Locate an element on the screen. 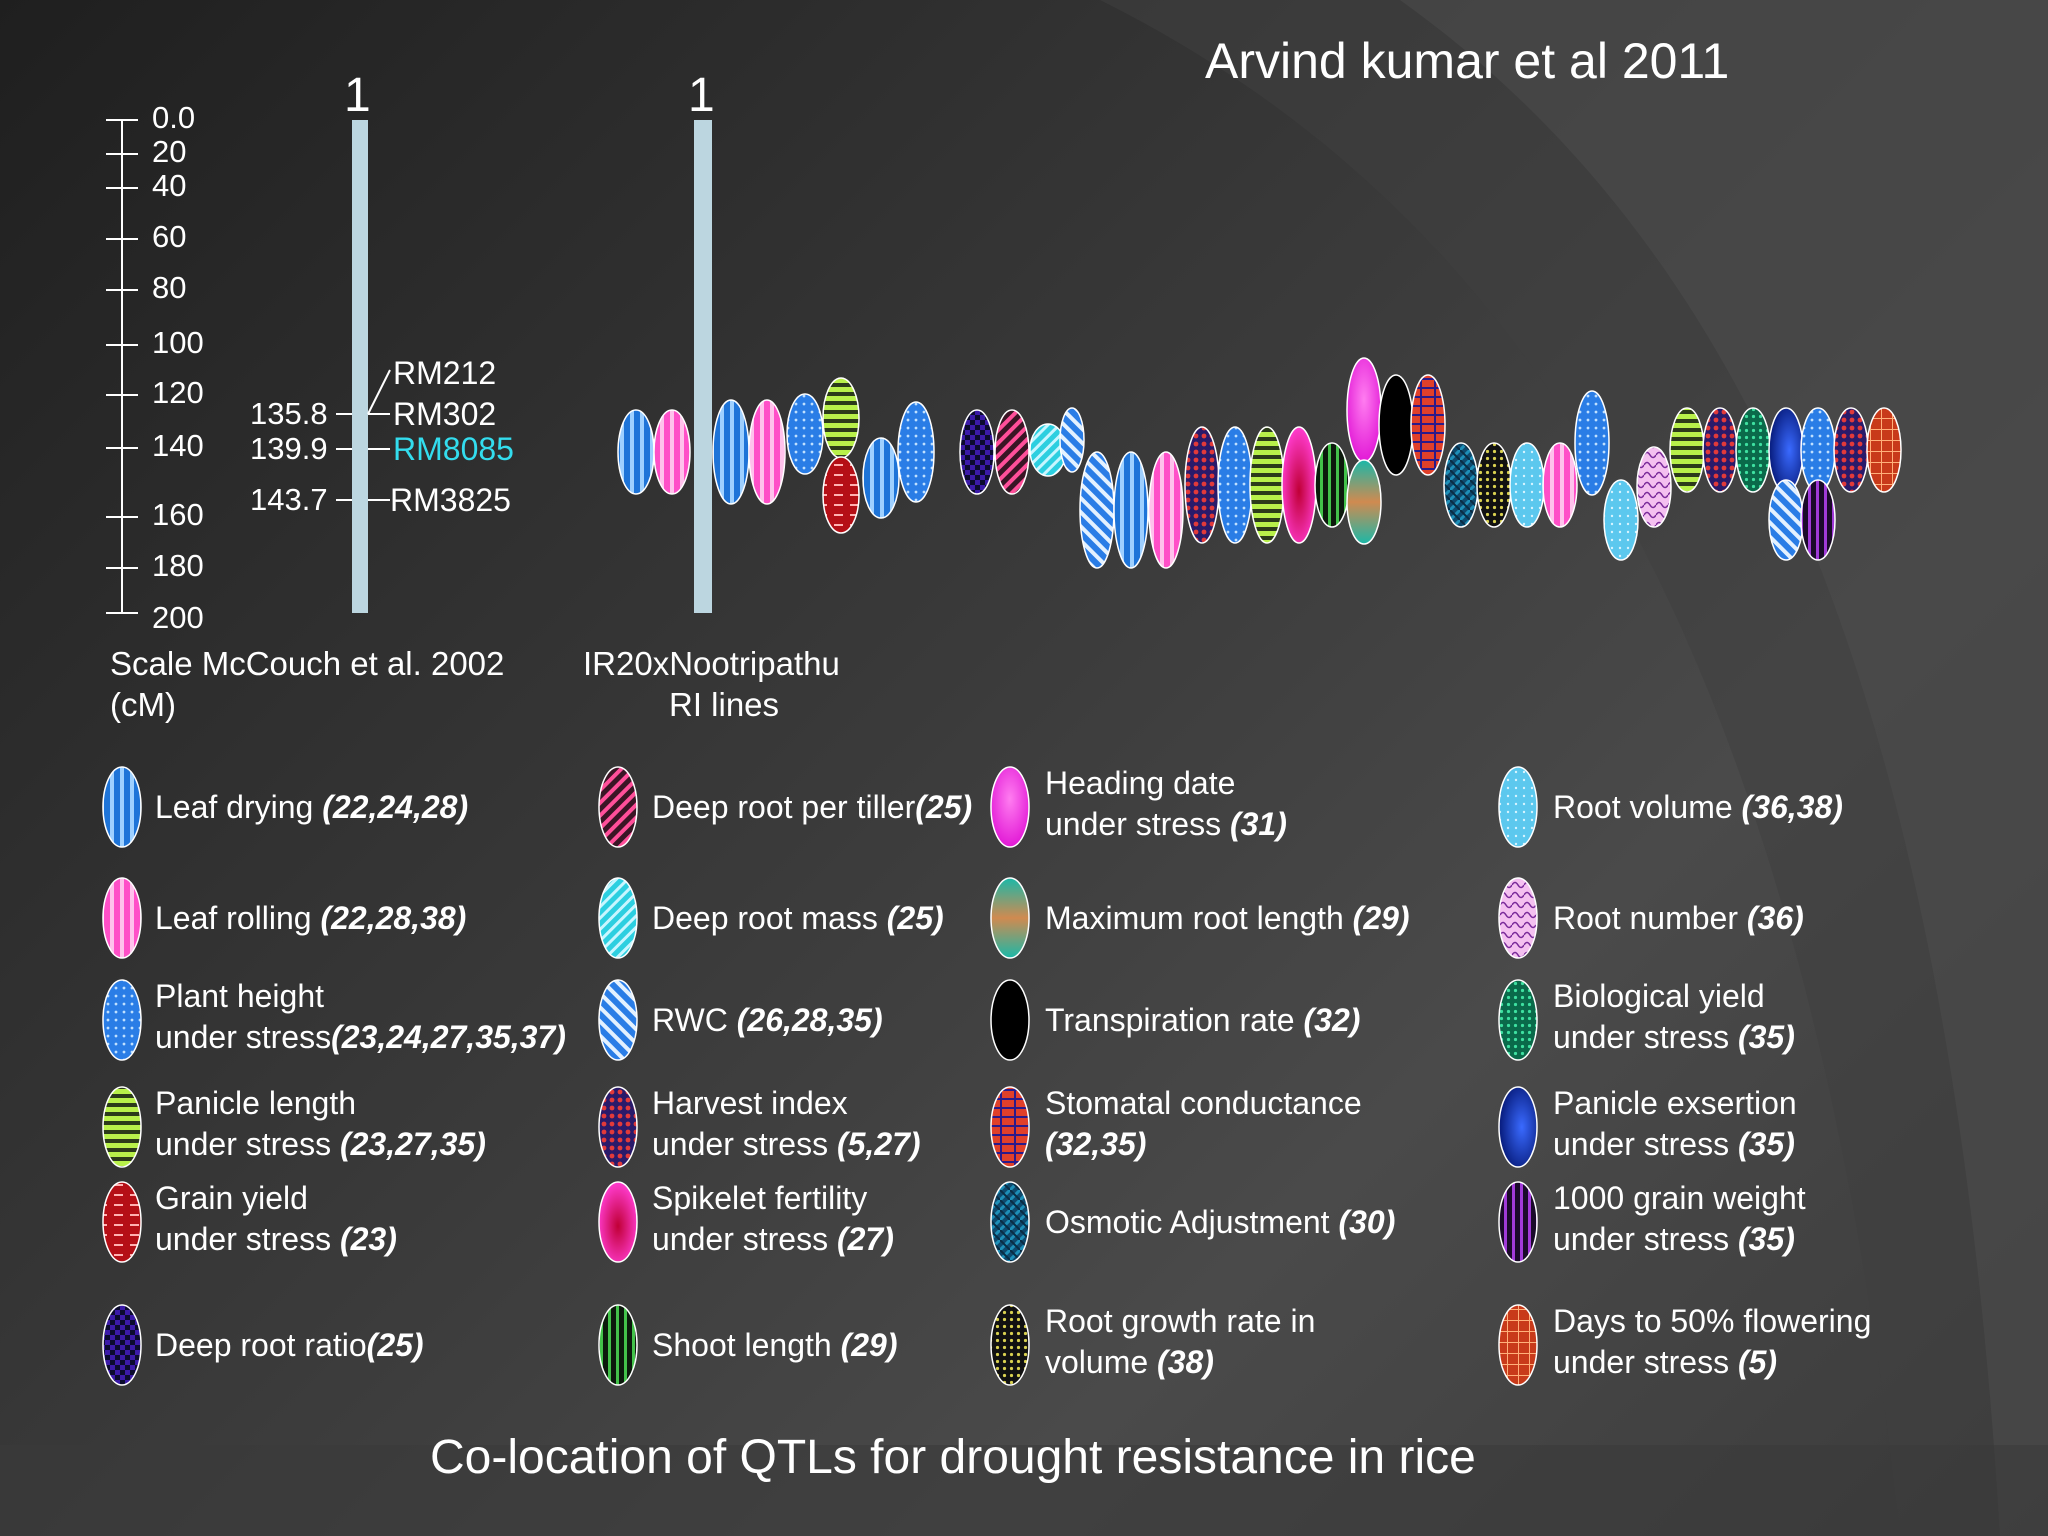 The width and height of the screenshot is (2048, 1536). legend-label: Root volume is located at coordinates (1647, 807).